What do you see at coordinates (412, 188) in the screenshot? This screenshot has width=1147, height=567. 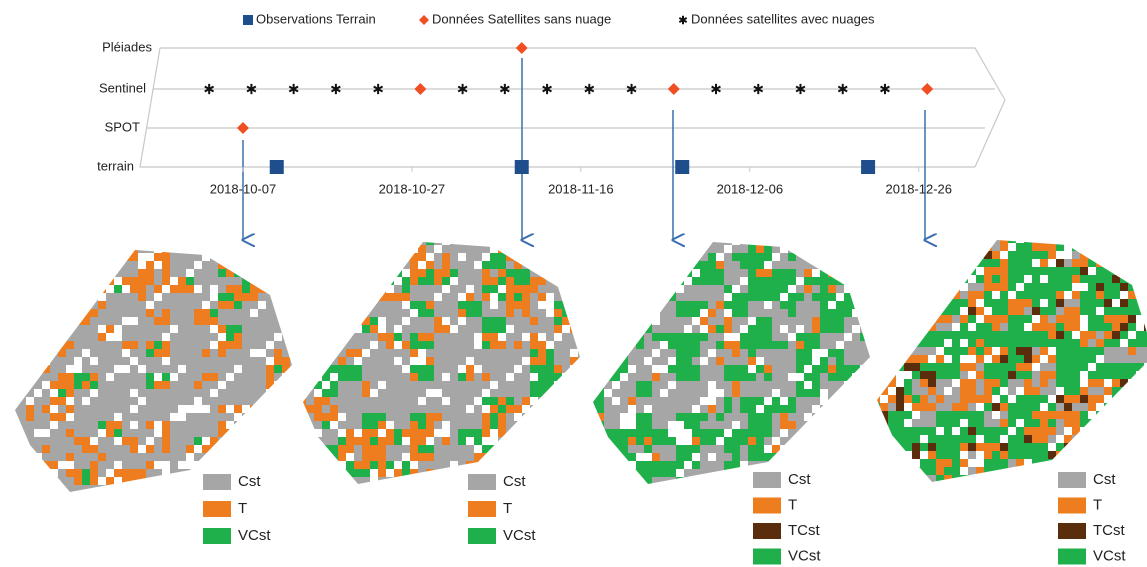 I see `x-tick-label: 2018-10-27` at bounding box center [412, 188].